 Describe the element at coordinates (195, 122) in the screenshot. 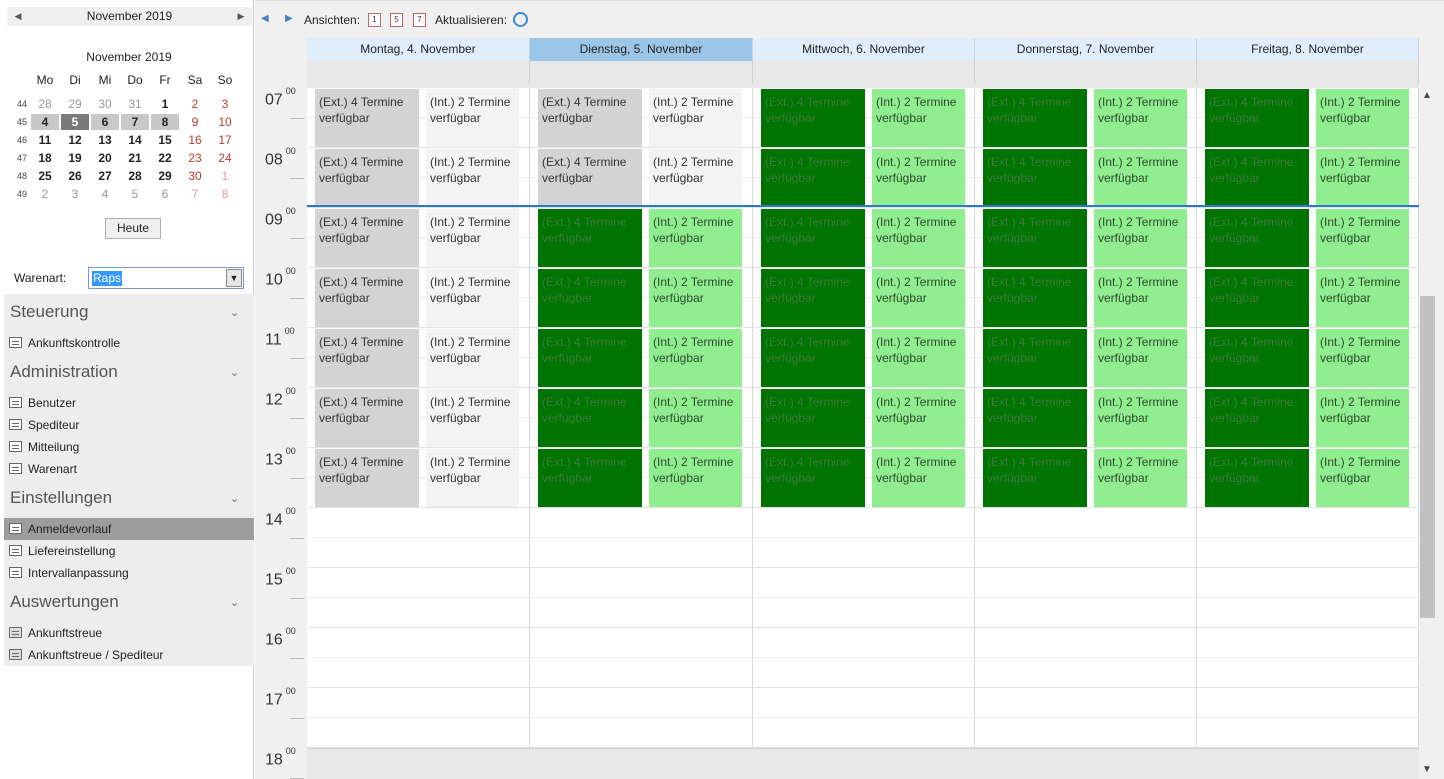

I see `calendar-day: 9` at that location.